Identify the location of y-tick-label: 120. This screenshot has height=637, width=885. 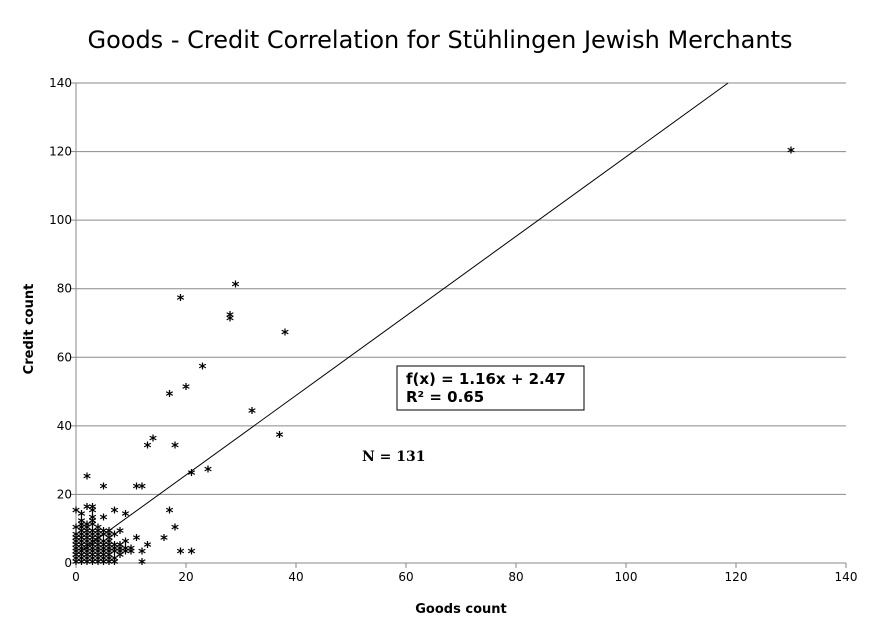
(60, 152).